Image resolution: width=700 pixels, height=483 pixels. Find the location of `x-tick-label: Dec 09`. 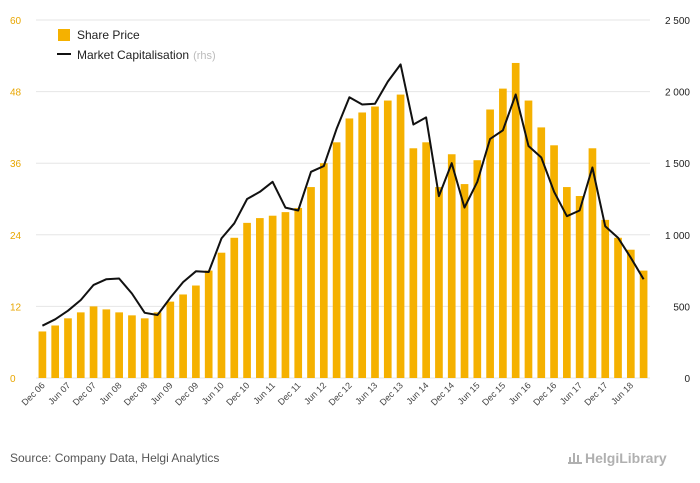

x-tick-label: Dec 09 is located at coordinates (186, 393).